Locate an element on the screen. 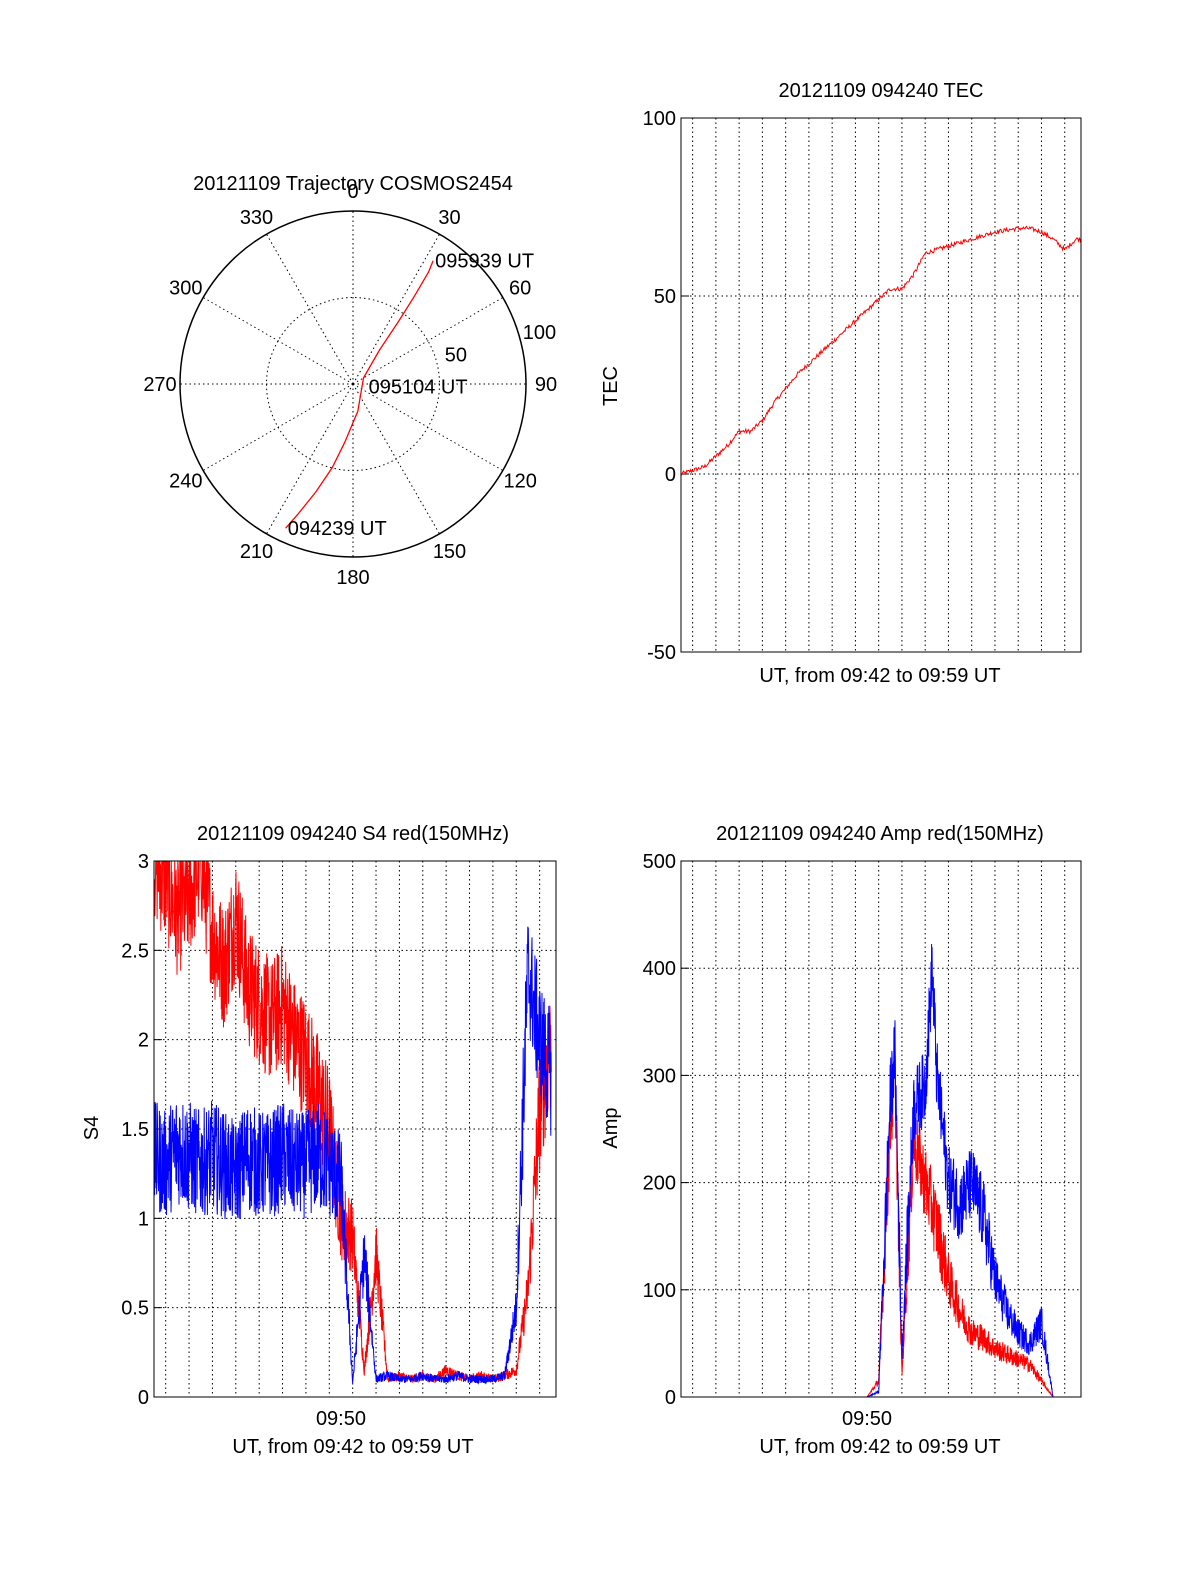 This screenshot has width=1200, height=1575. s4-x-ticks: 09:50 is located at coordinates (341, 1419).